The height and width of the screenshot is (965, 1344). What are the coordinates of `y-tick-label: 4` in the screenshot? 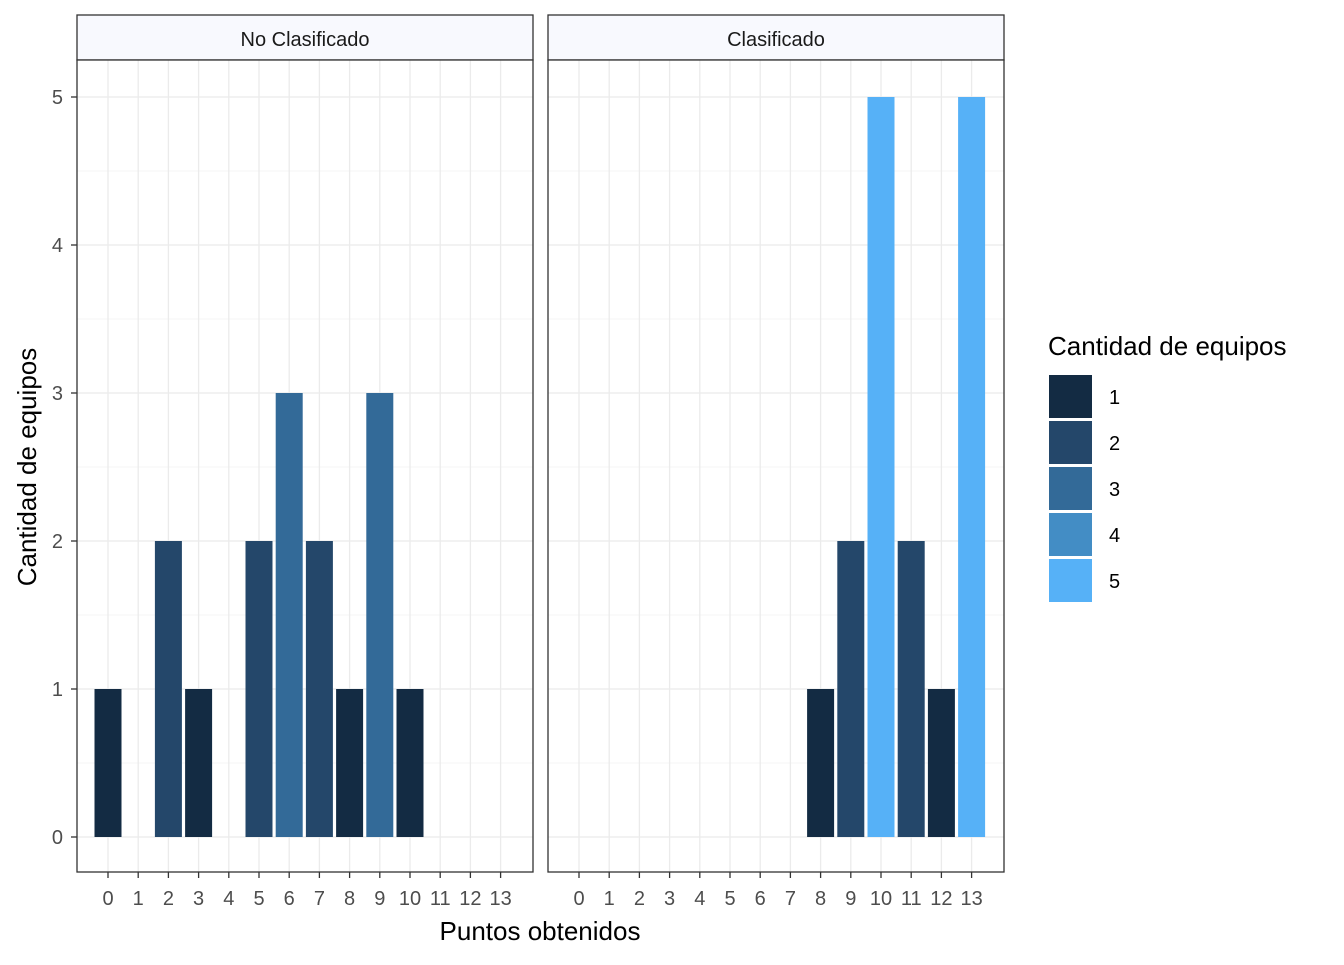 It's located at (57, 246).